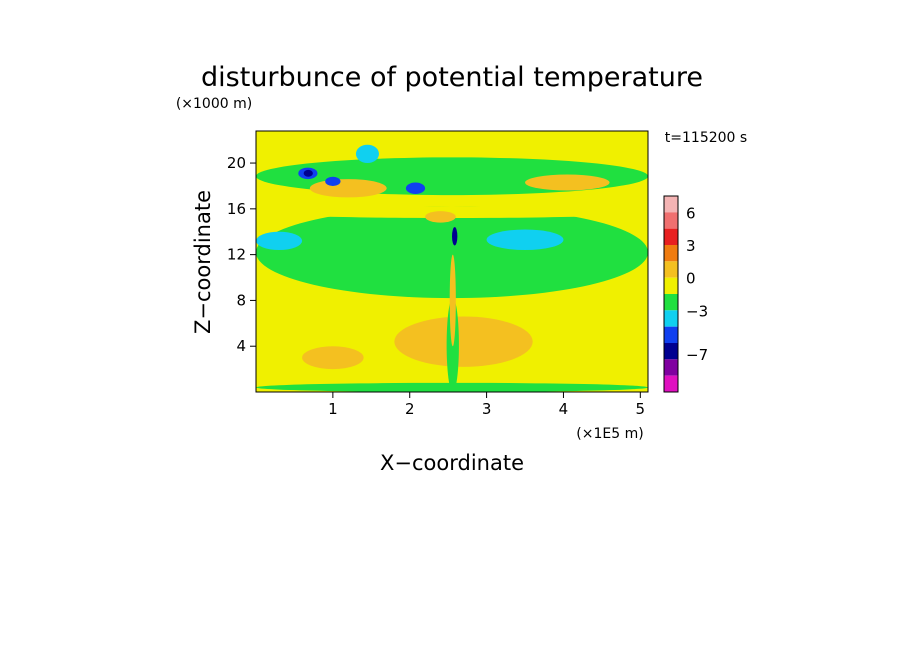  Describe the element at coordinates (333, 409) in the screenshot. I see `x-tick-label: 1` at that location.